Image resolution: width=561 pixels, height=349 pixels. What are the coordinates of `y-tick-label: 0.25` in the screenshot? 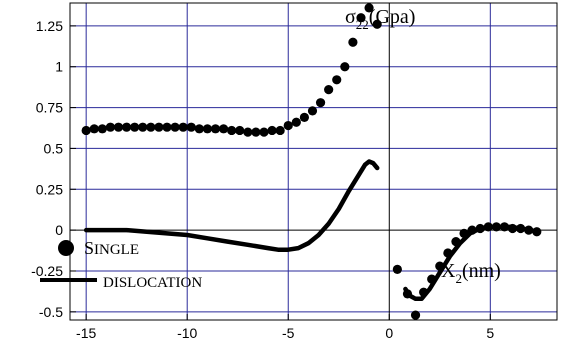 It's located at (49, 189).